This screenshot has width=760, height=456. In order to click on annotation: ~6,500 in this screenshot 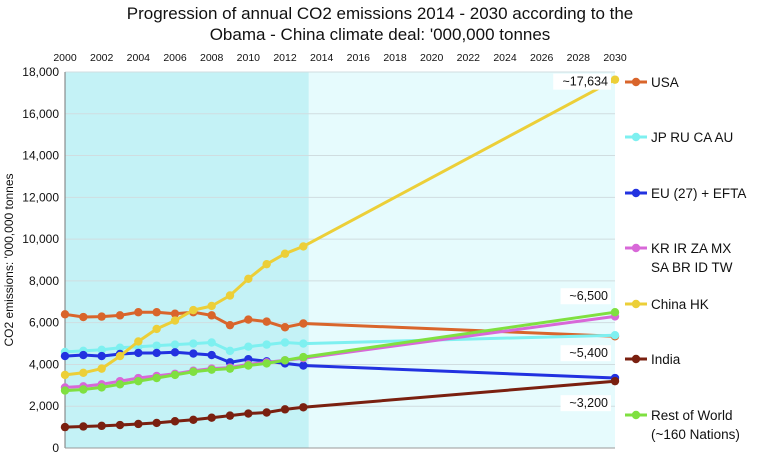, I will do `click(585, 296)`.